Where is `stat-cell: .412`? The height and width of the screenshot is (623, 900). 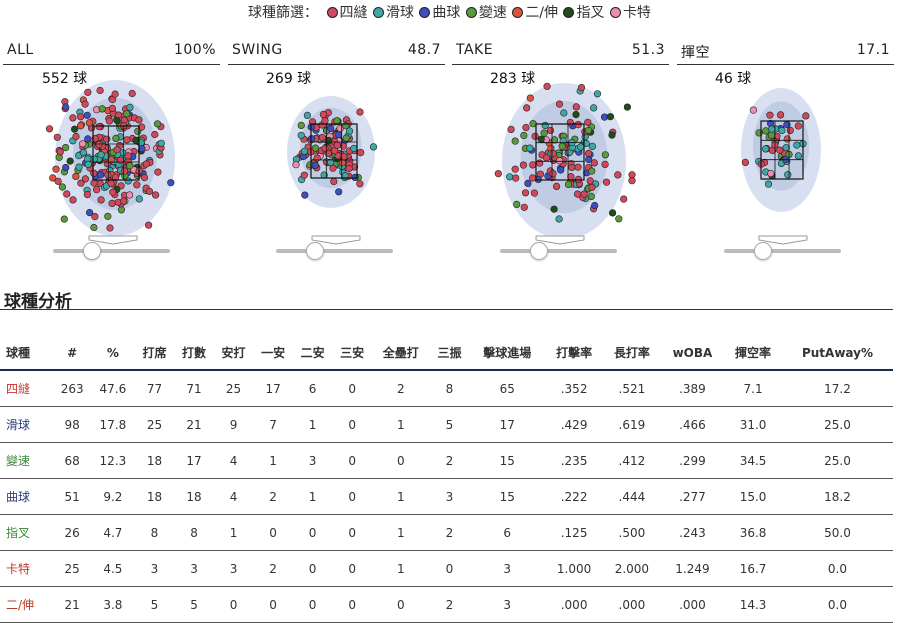 stat-cell: .412 is located at coordinates (631, 460).